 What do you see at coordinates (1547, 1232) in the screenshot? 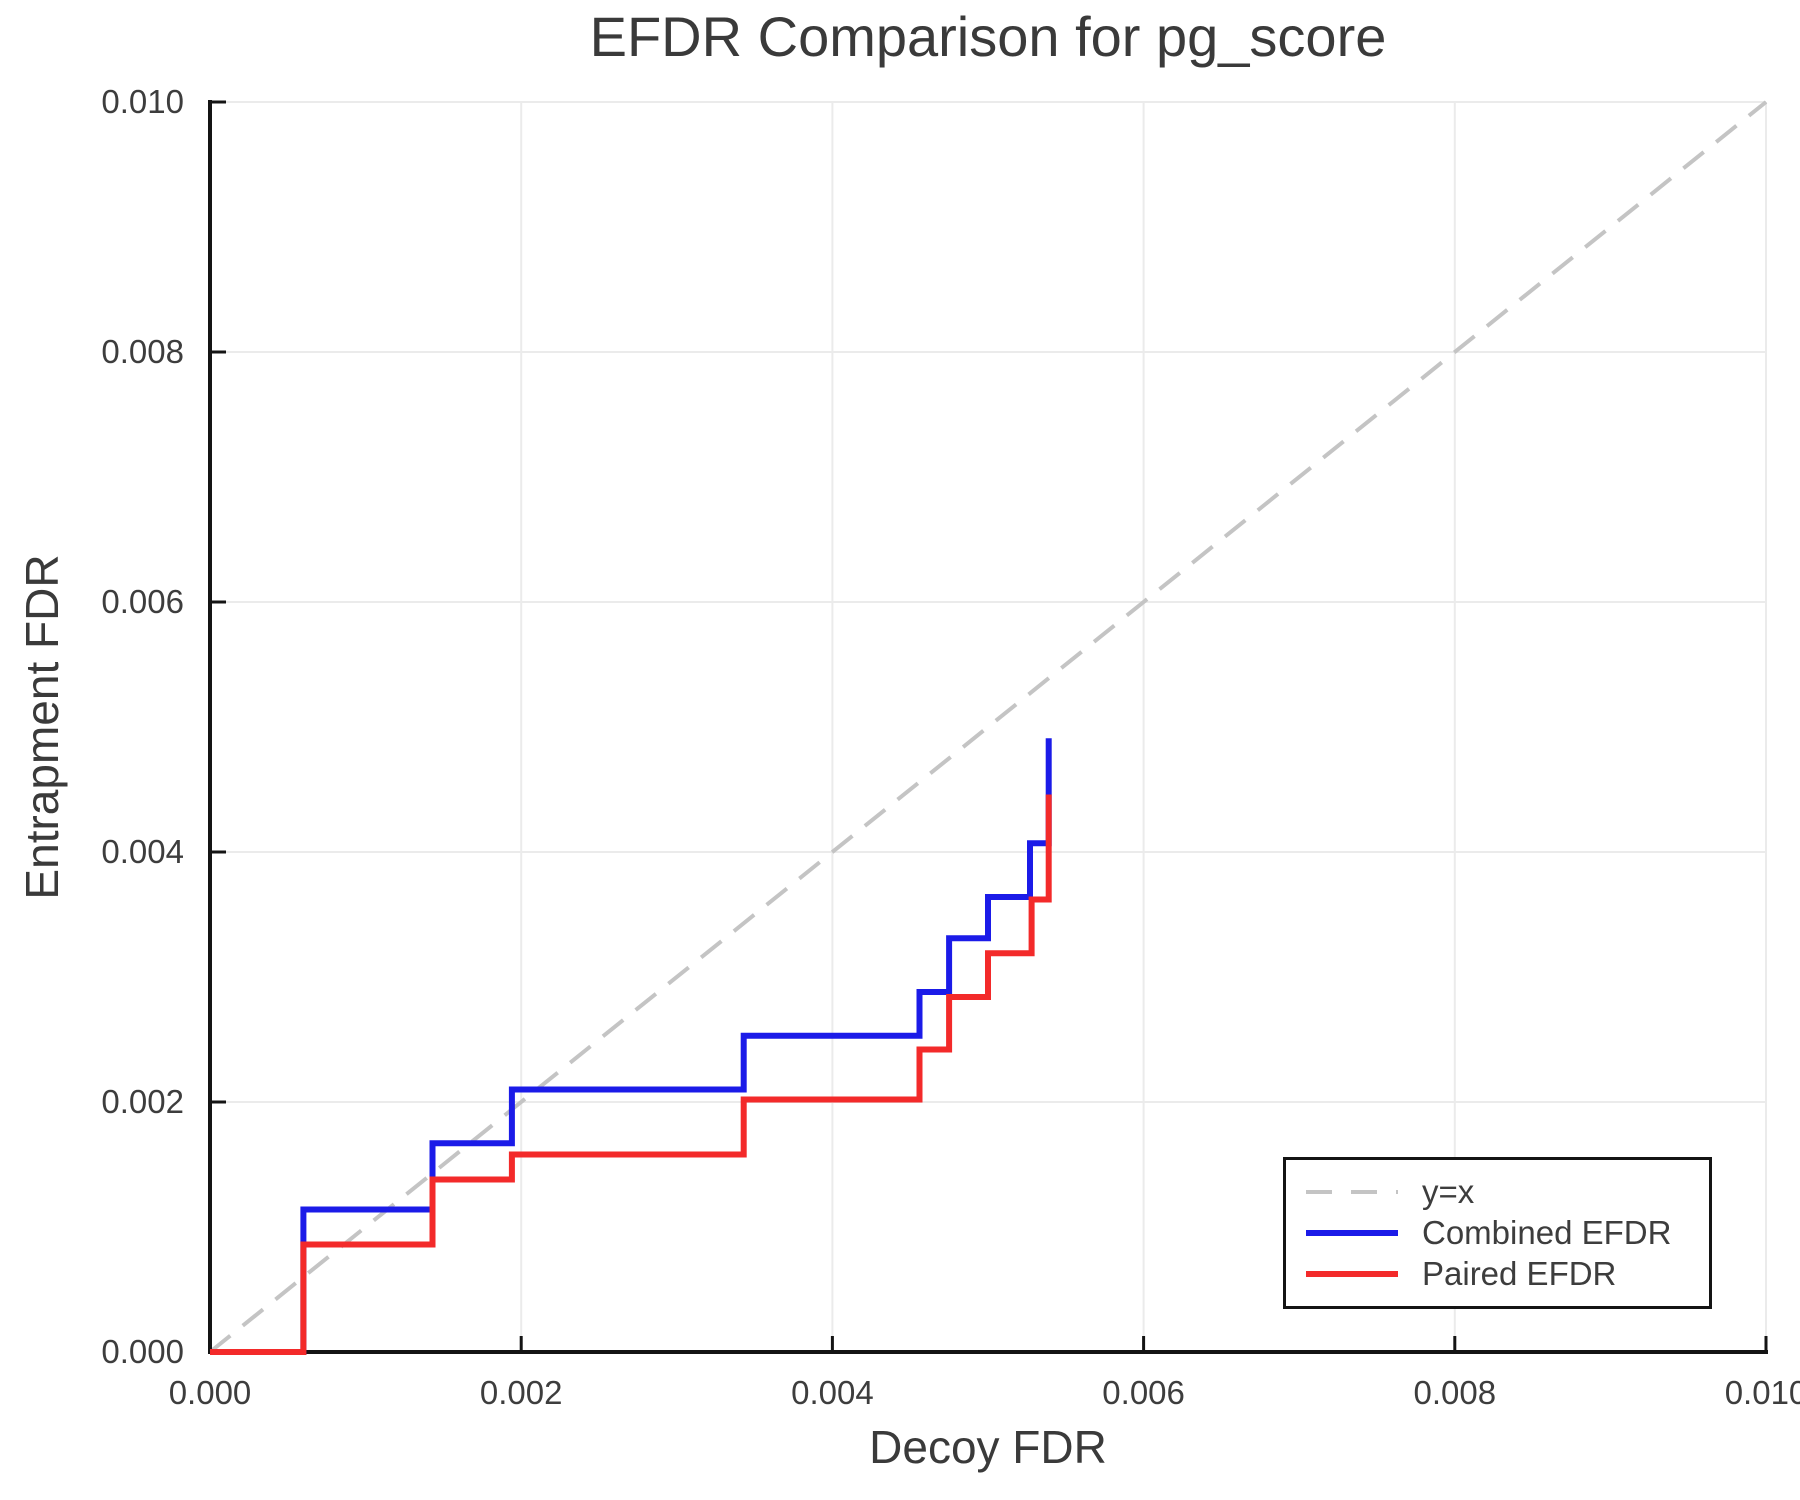
I see `legend-label: Combined EFDR` at bounding box center [1547, 1232].